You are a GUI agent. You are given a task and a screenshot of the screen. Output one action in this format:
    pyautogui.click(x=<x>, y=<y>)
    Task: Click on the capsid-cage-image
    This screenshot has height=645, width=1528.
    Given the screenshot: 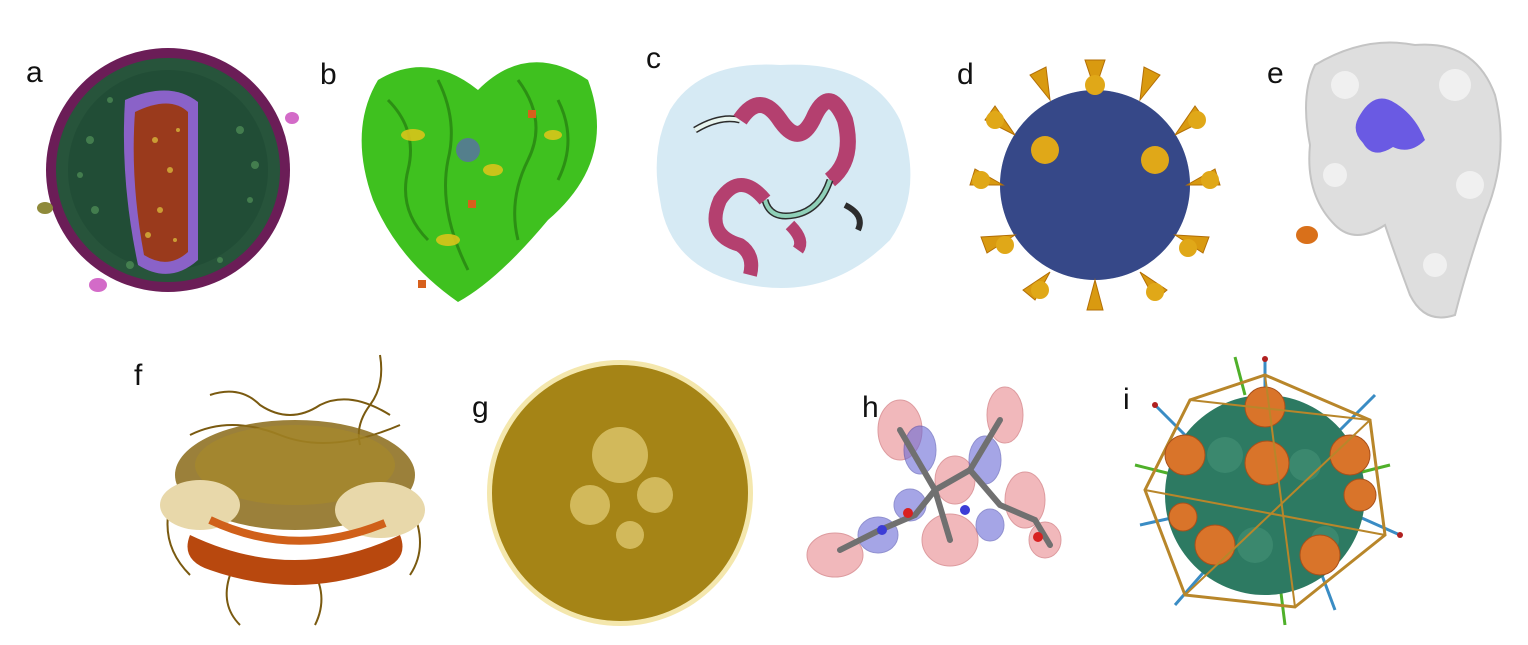 What is the action you would take?
    pyautogui.click(x=1268, y=491)
    